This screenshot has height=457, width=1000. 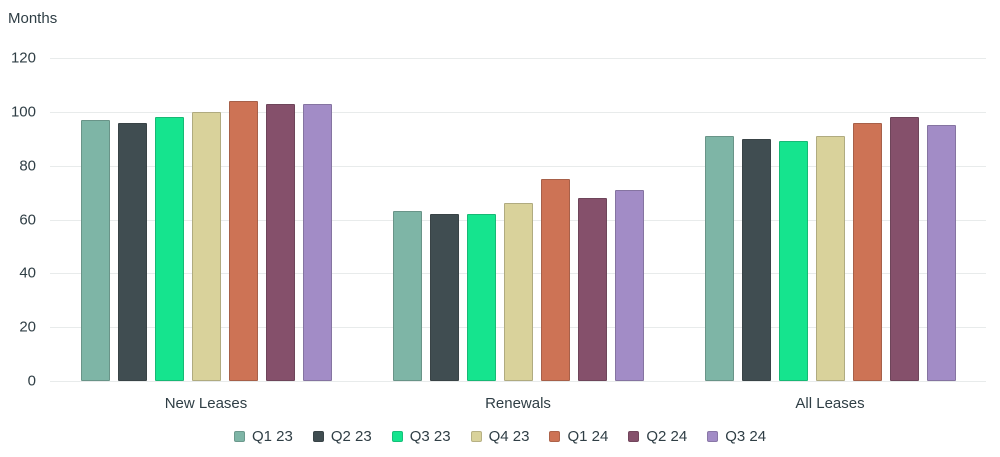 I want to click on category-label: Renewals, so click(x=518, y=403).